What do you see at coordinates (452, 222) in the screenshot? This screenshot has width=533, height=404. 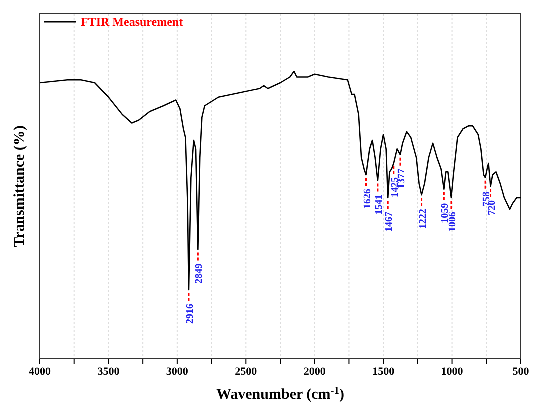 I see `annotation: 1006` at bounding box center [452, 222].